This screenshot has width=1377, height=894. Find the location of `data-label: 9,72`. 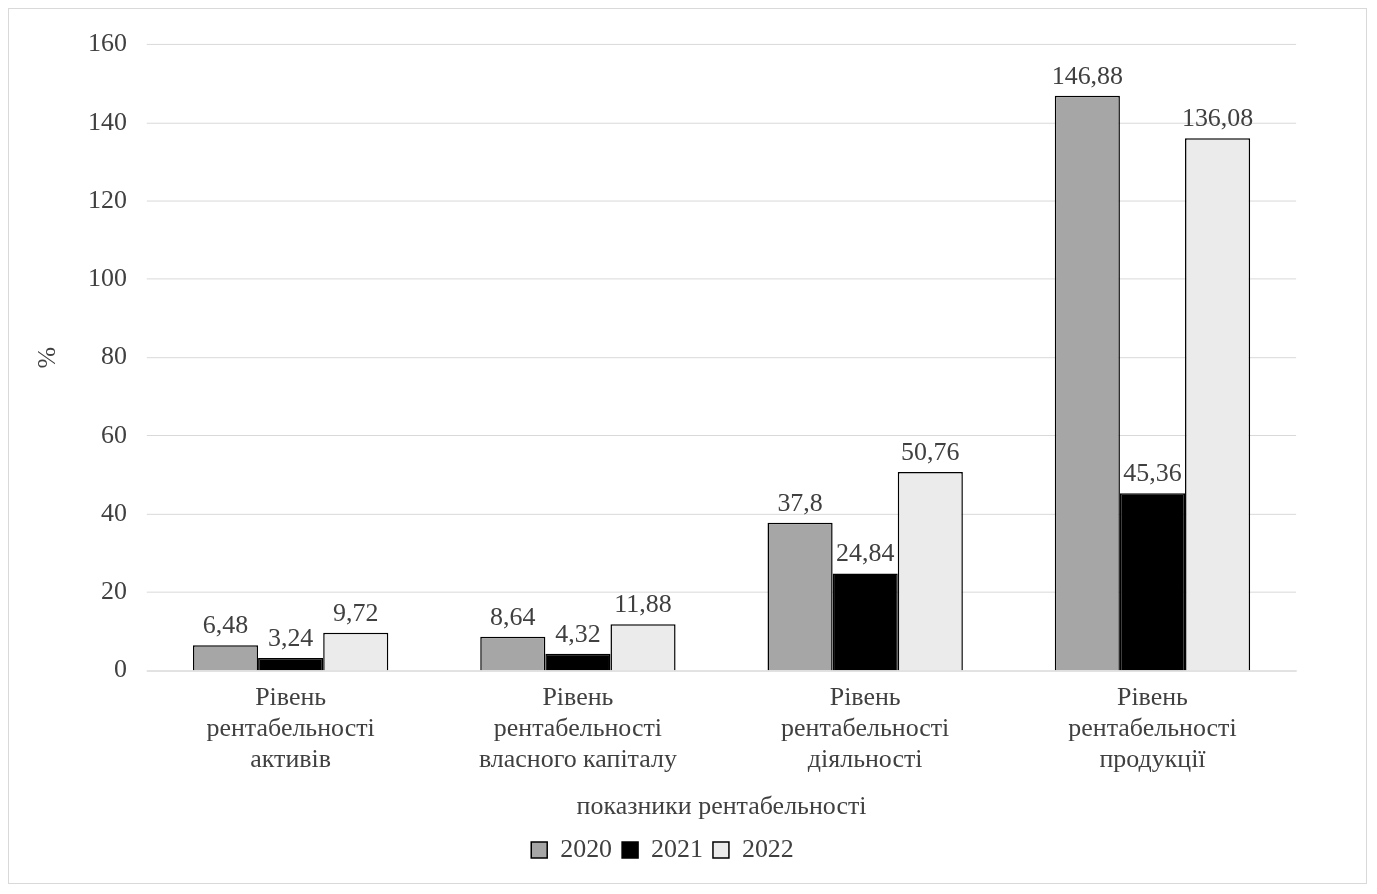

data-label: 9,72 is located at coordinates (356, 612).